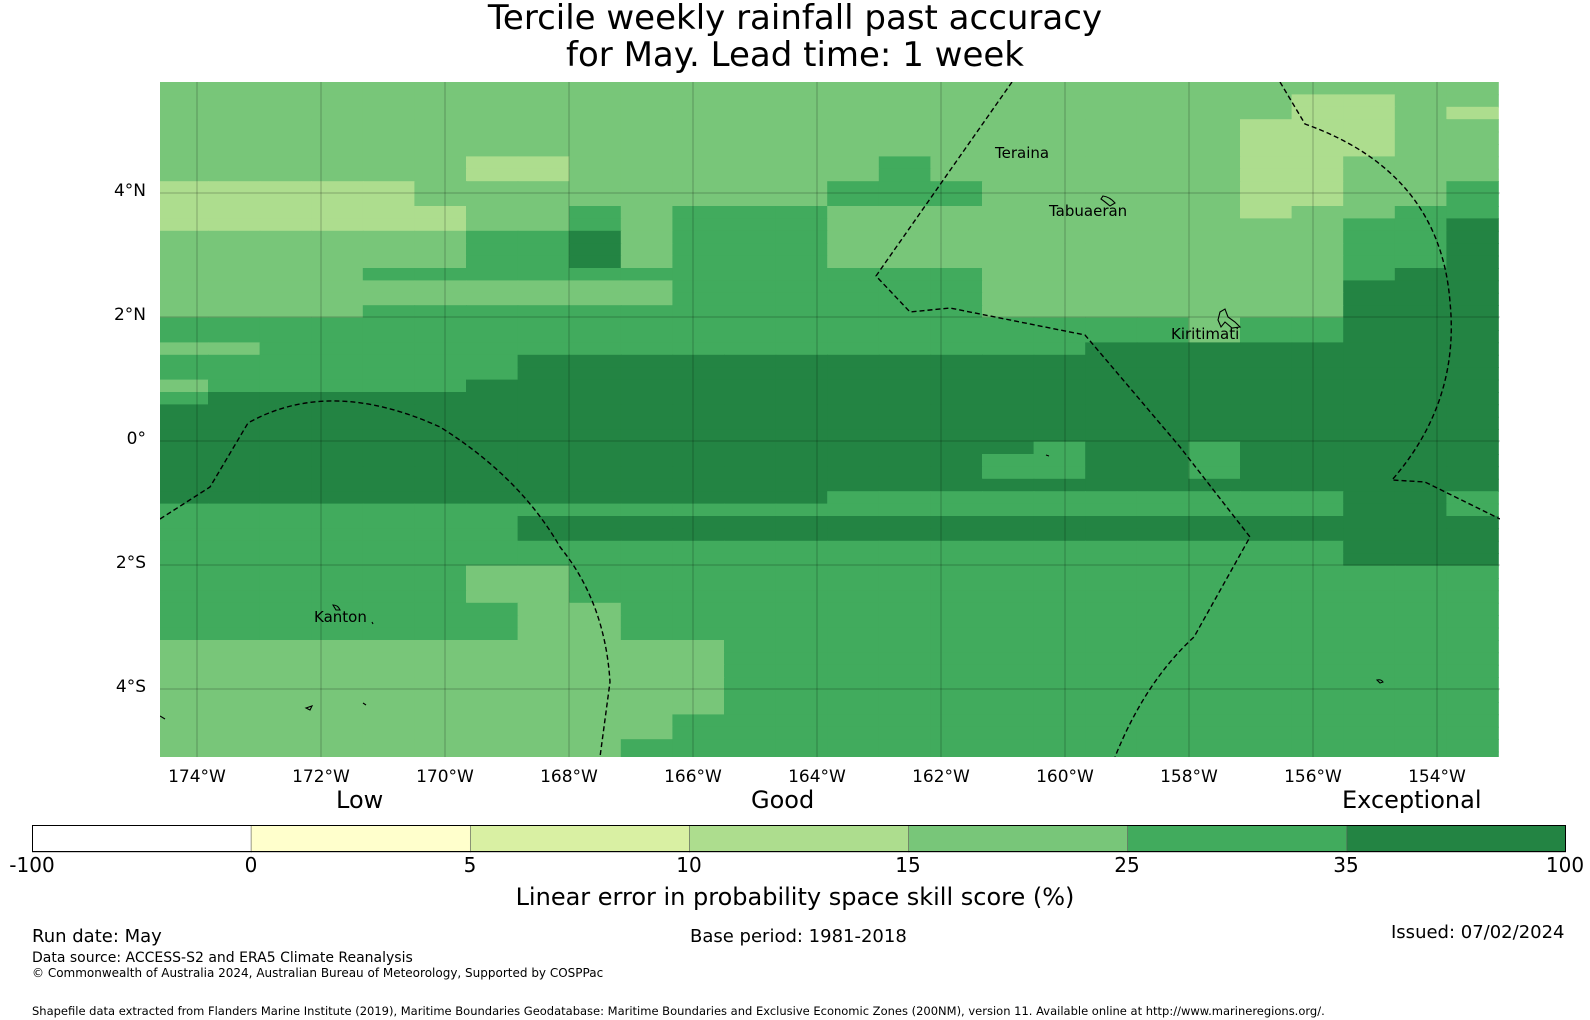 The width and height of the screenshot is (1590, 1020). What do you see at coordinates (799, 839) in the screenshot?
I see `colorbar` at bounding box center [799, 839].